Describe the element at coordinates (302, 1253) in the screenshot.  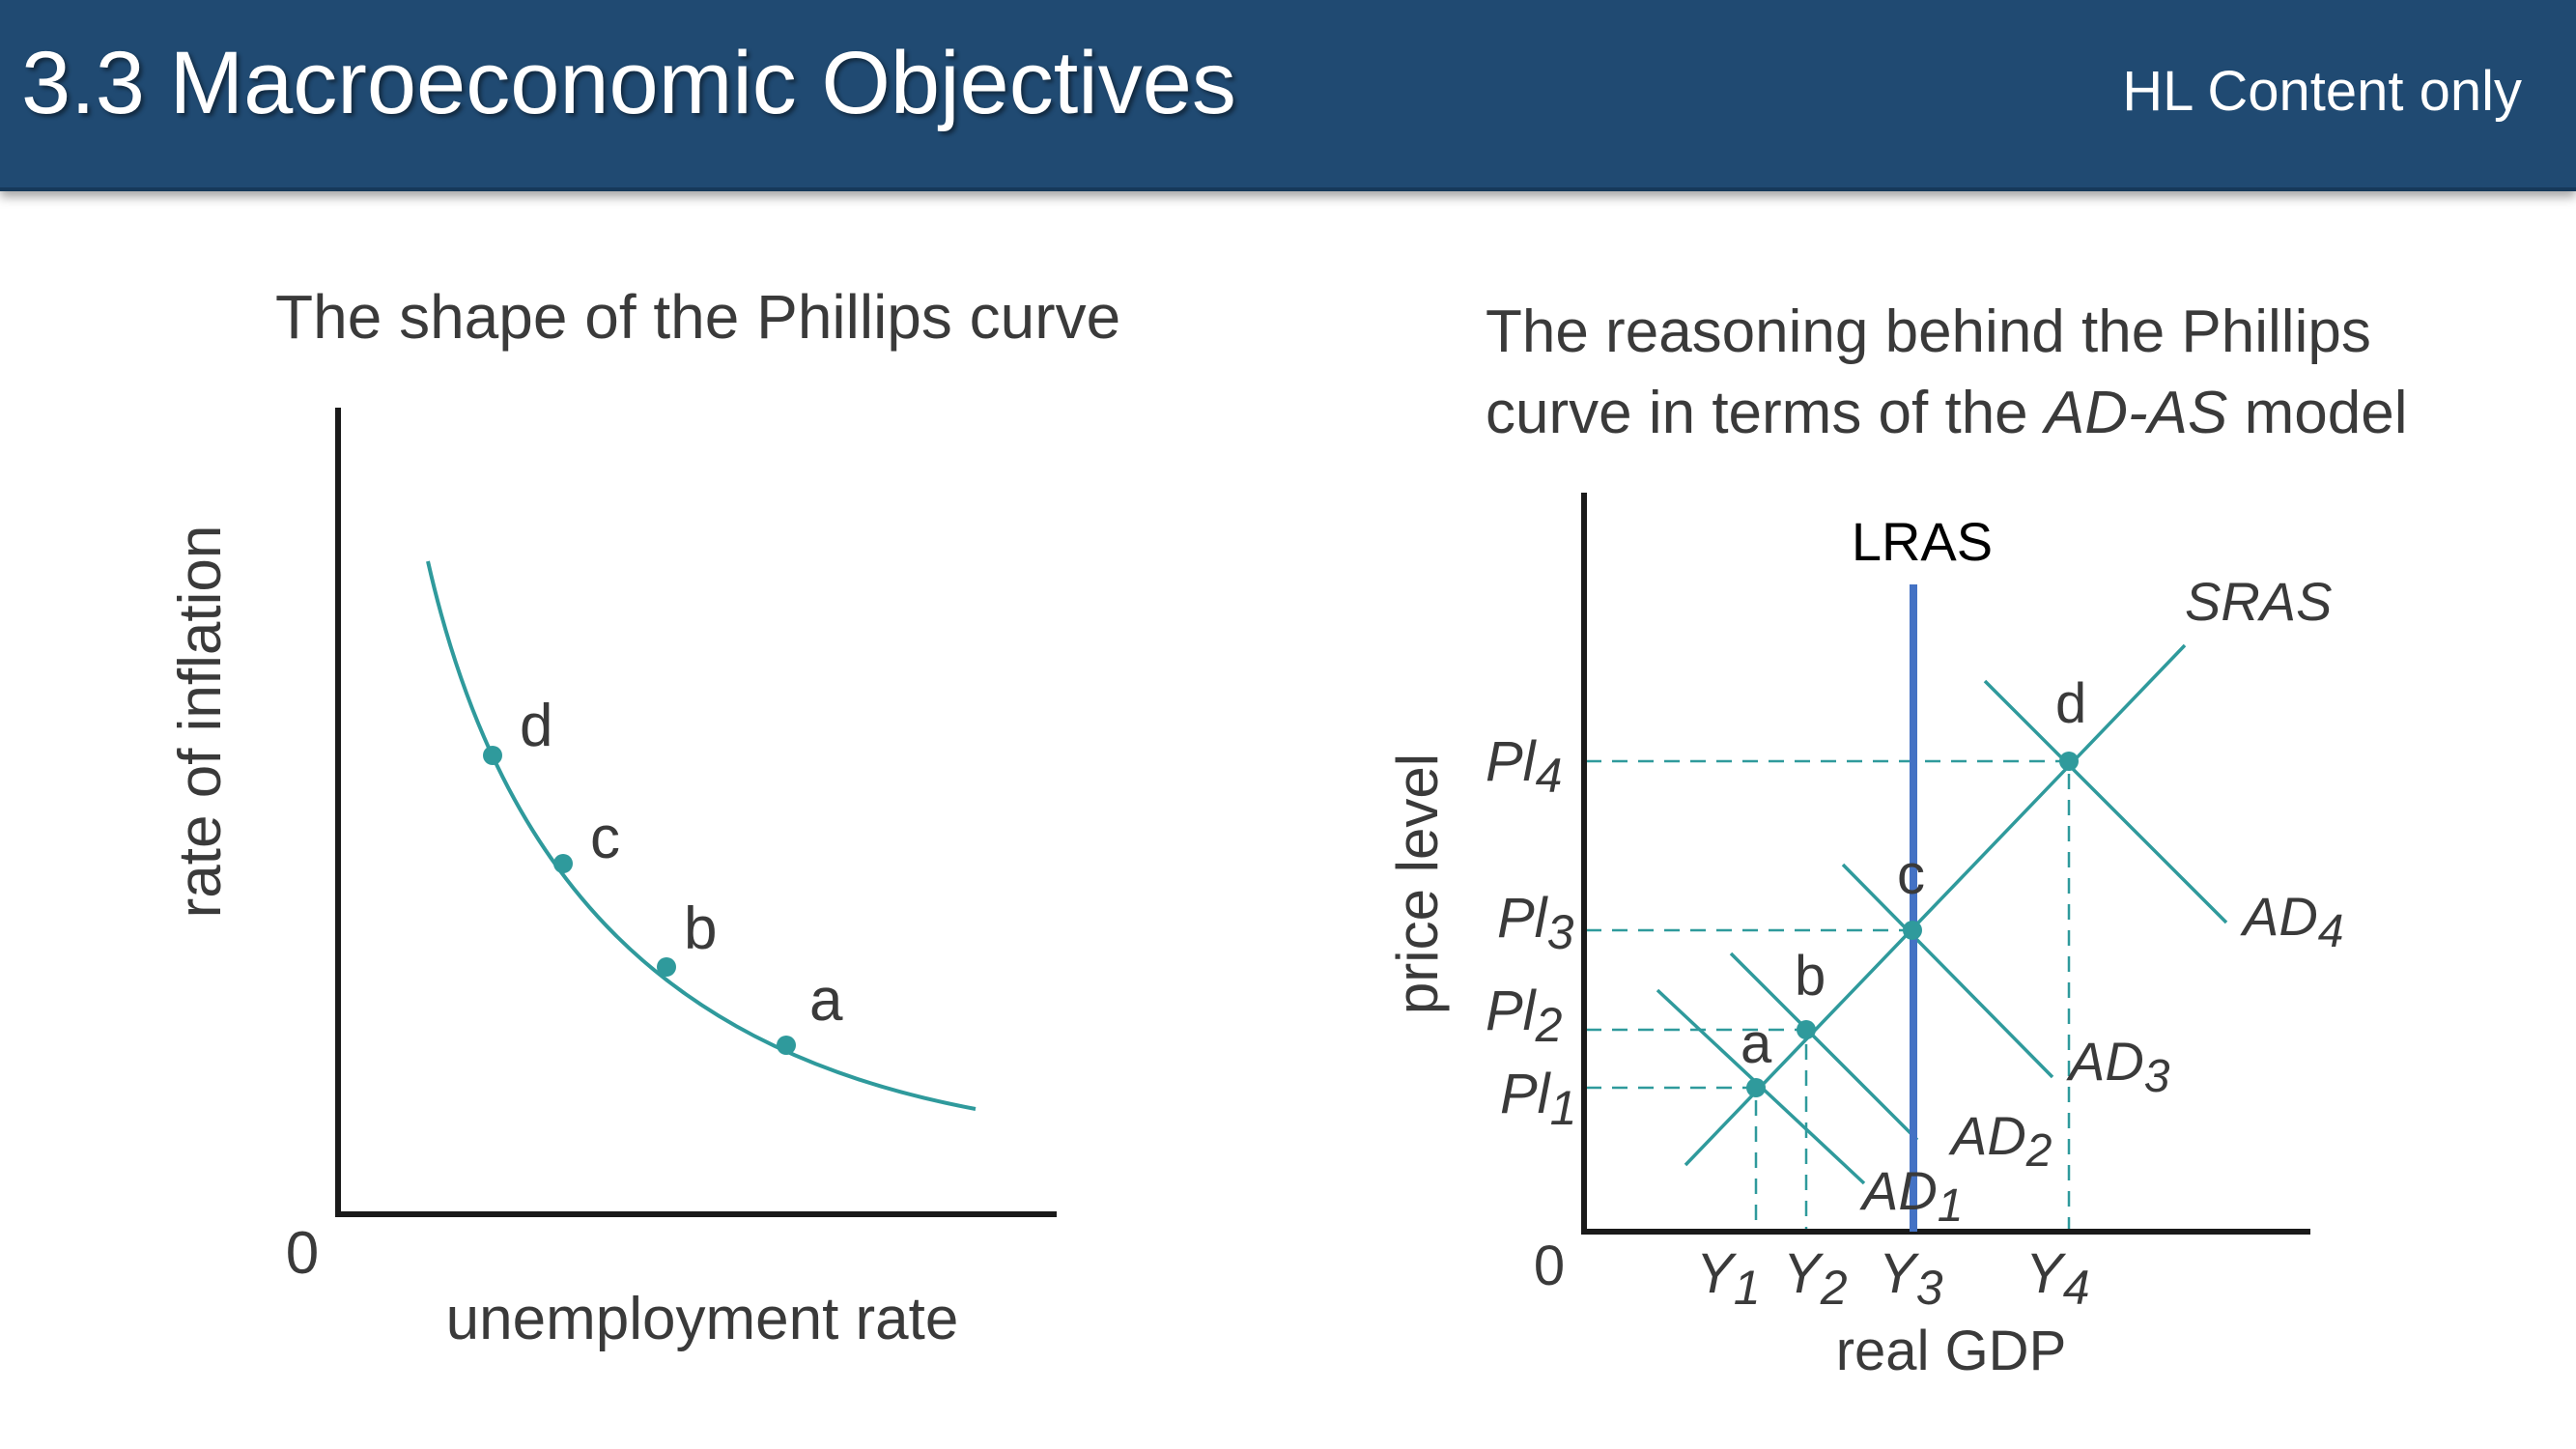
I see `phillips-origin: 0` at that location.